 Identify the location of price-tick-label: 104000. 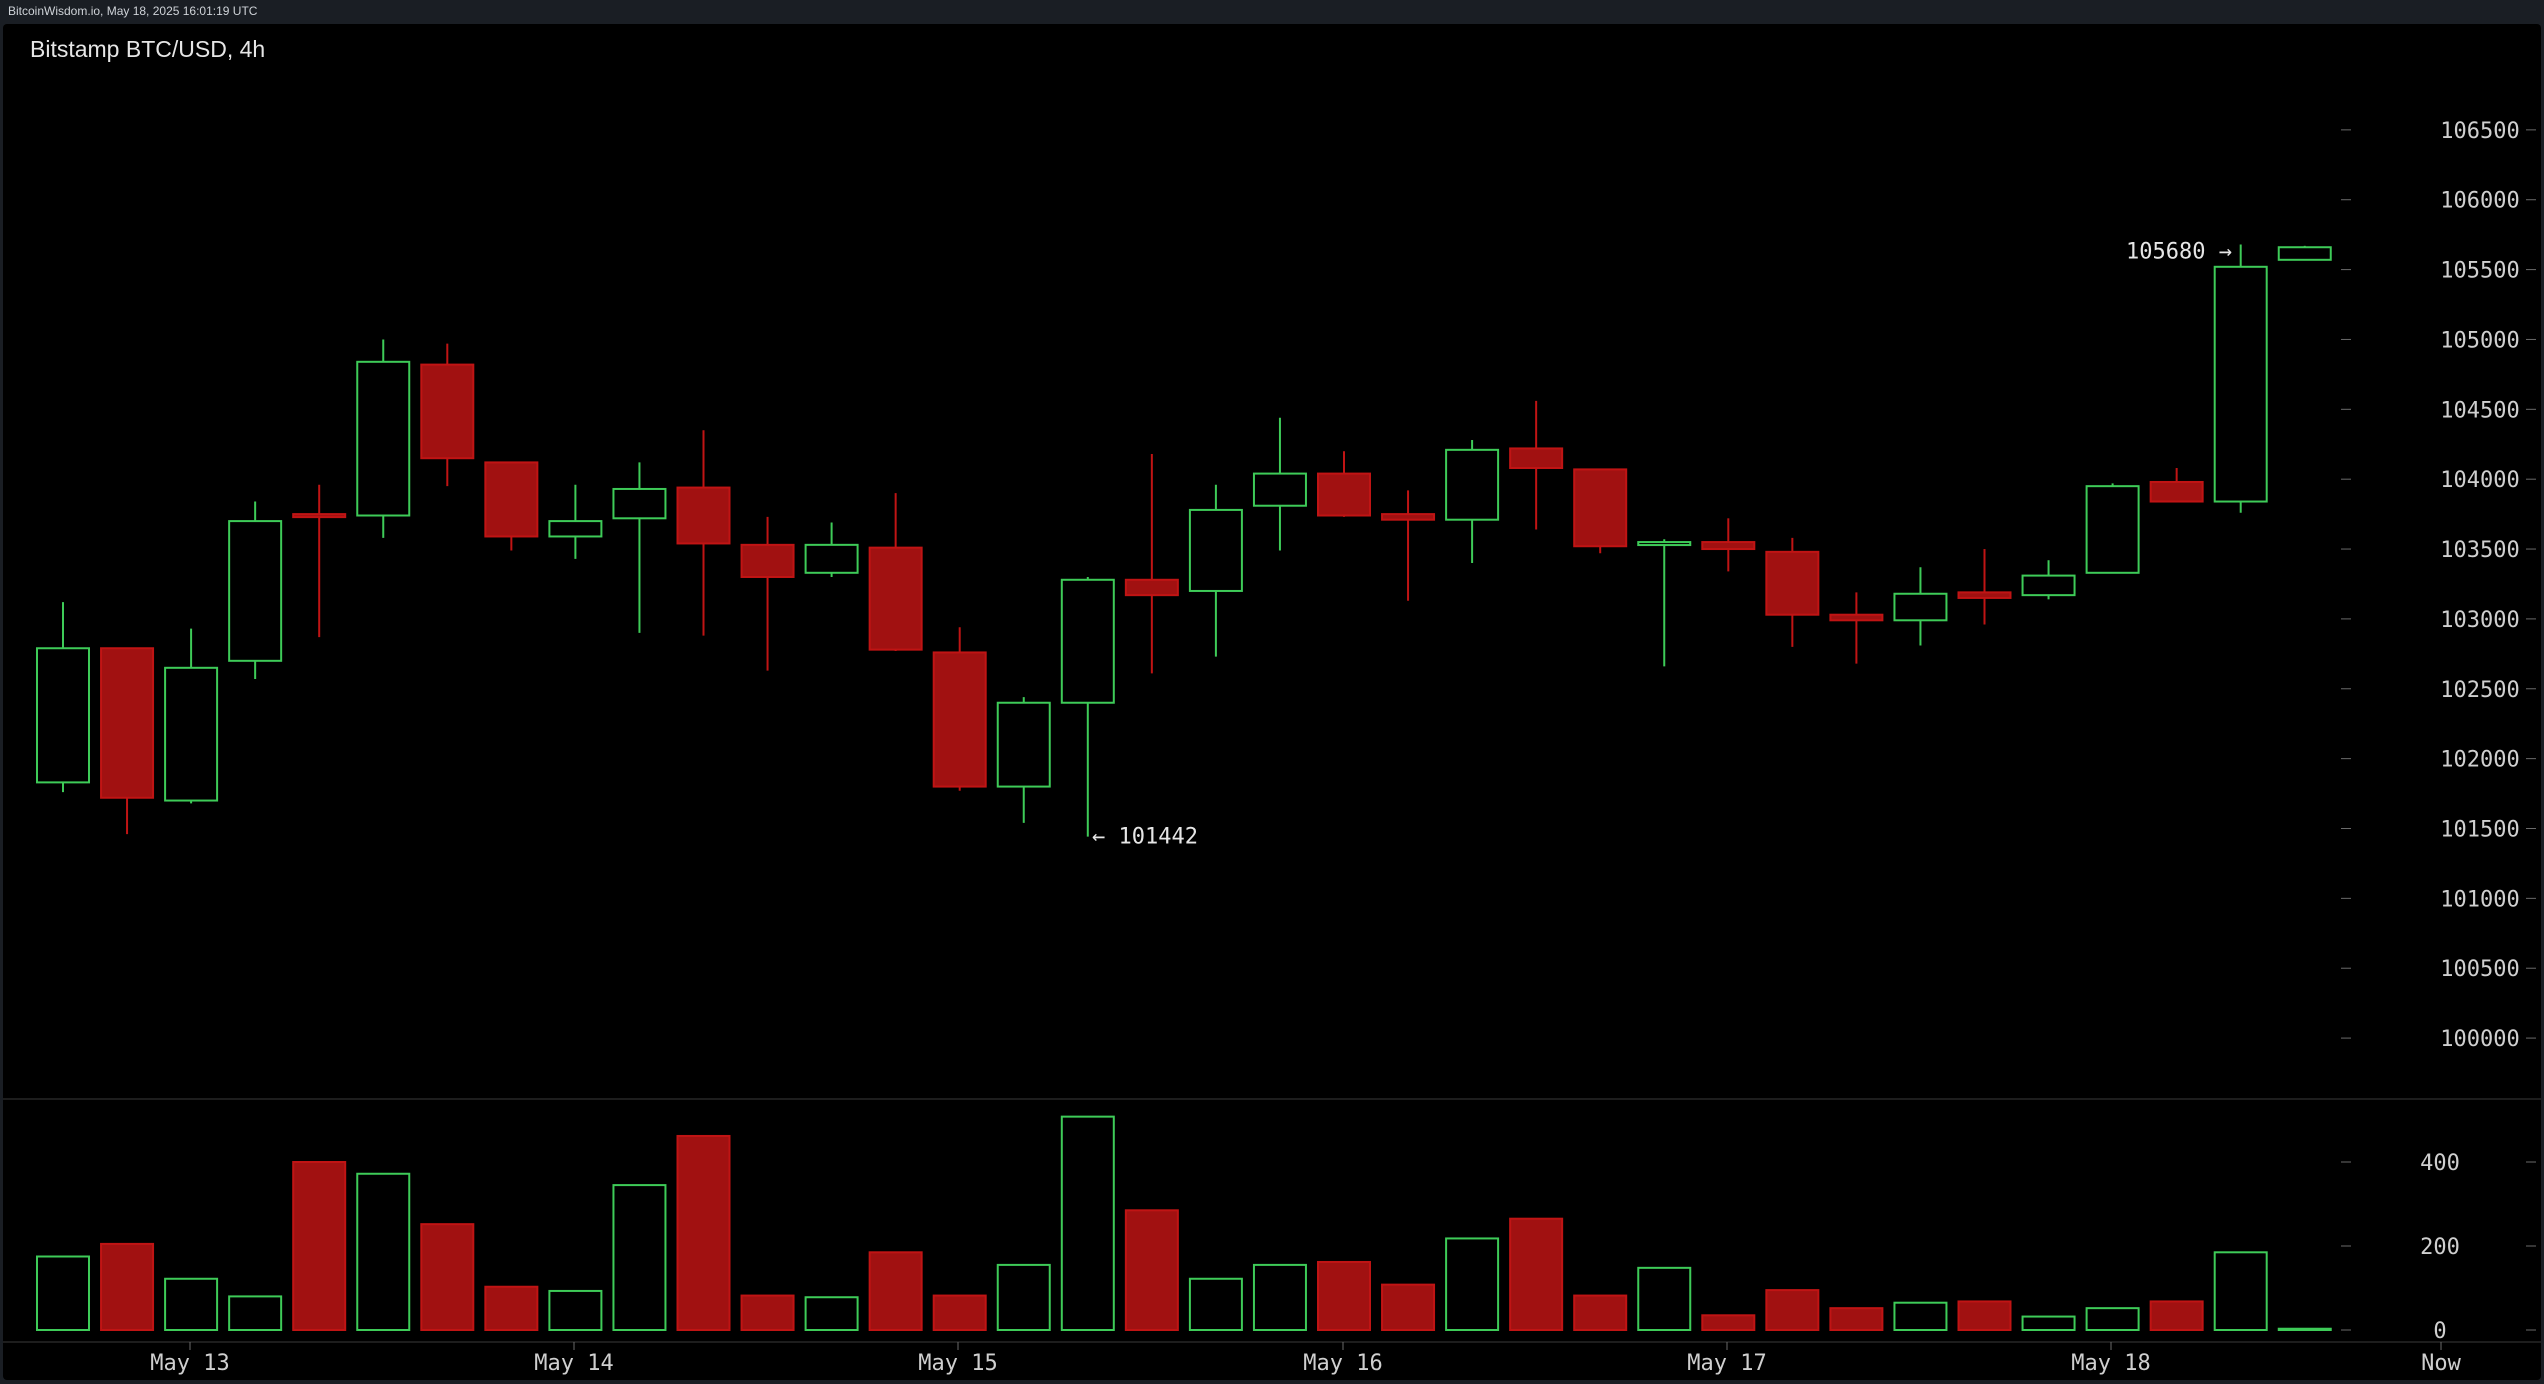
(2479, 480).